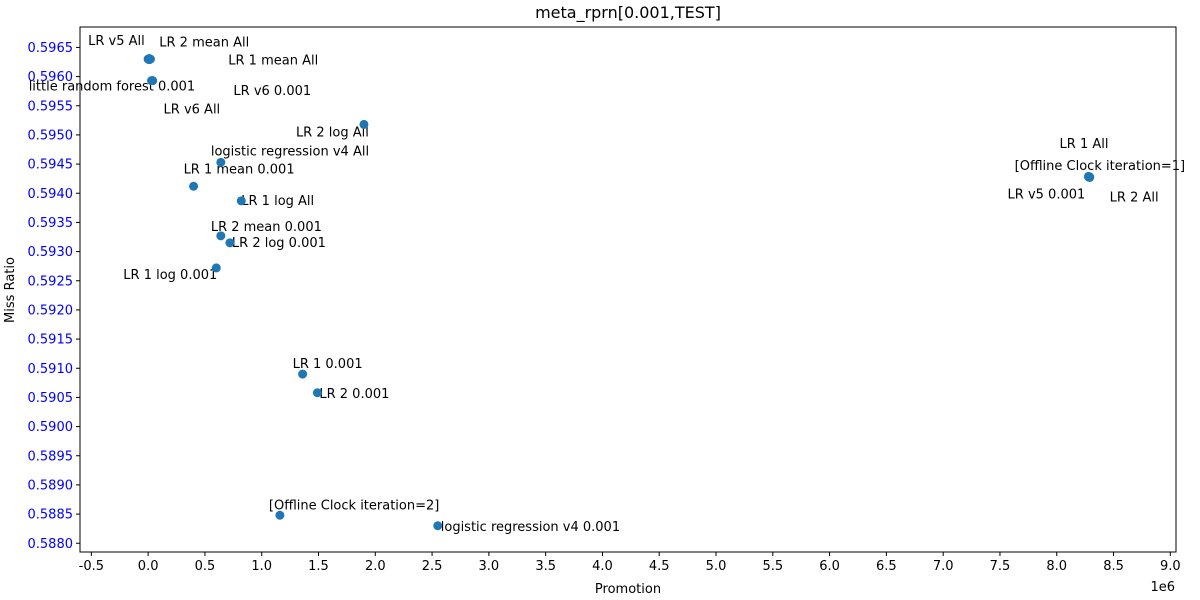 This screenshot has width=1200, height=600. Describe the element at coordinates (332, 132) in the screenshot. I see `point-label: LR 2 log All` at that location.